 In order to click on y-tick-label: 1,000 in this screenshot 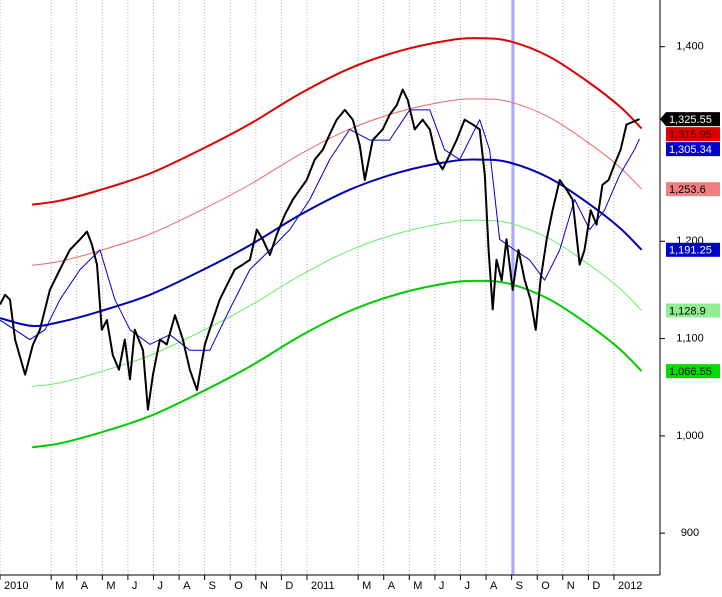, I will do `click(690, 436)`.